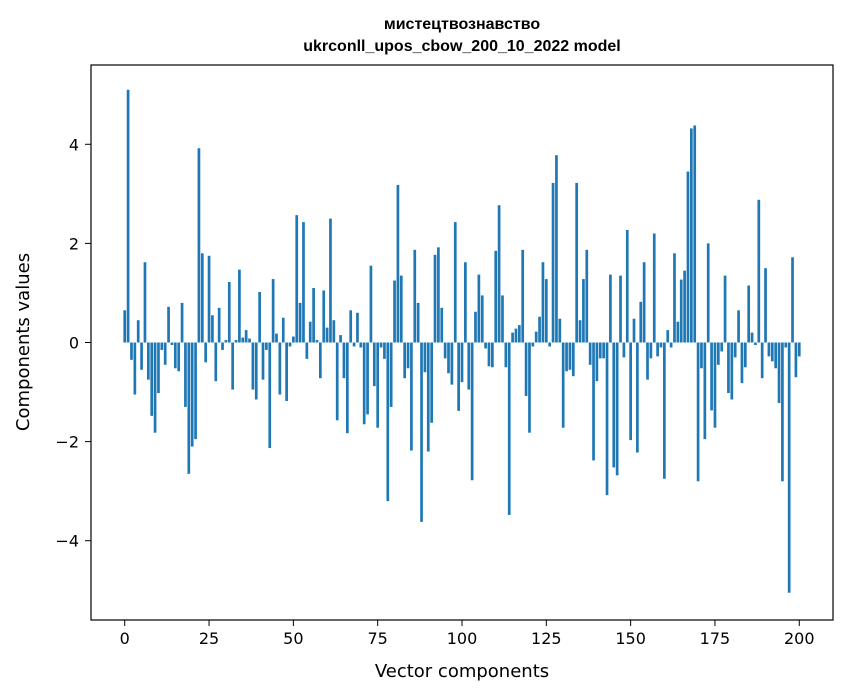 The height and width of the screenshot is (696, 847). Describe the element at coordinates (546, 638) in the screenshot. I see `x-tick-label: 125` at that location.